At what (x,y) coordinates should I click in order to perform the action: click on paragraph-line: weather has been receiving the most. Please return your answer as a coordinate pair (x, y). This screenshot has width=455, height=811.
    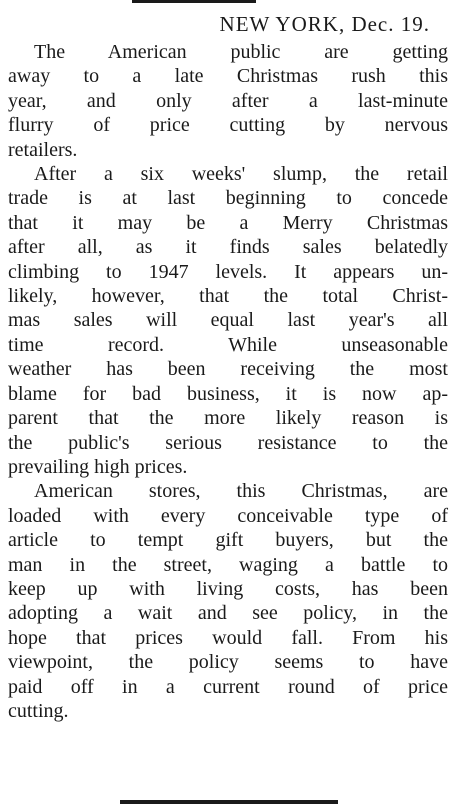
    Looking at the image, I should click on (228, 369).